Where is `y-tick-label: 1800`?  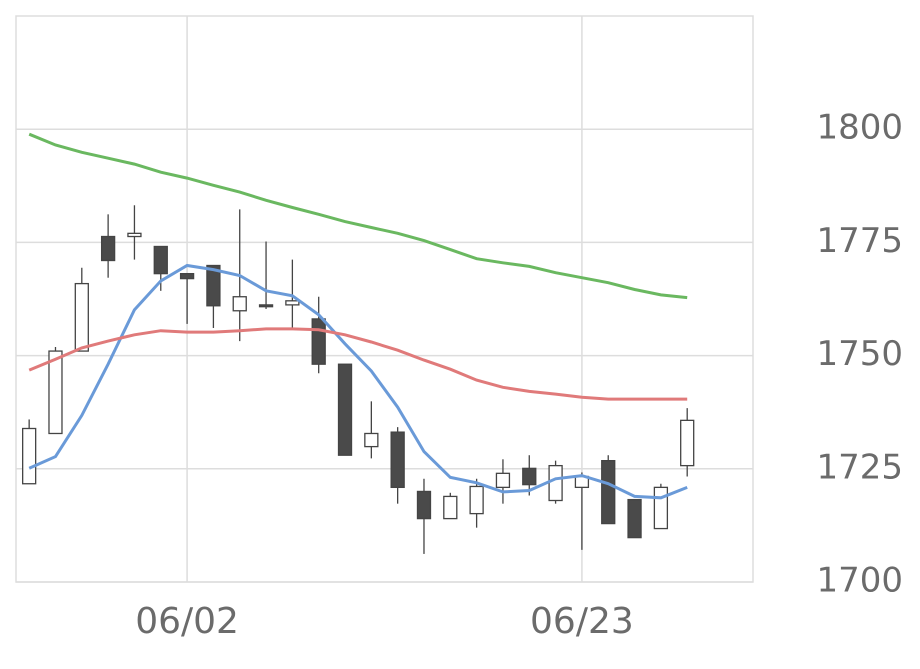
y-tick-label: 1800 is located at coordinates (859, 128).